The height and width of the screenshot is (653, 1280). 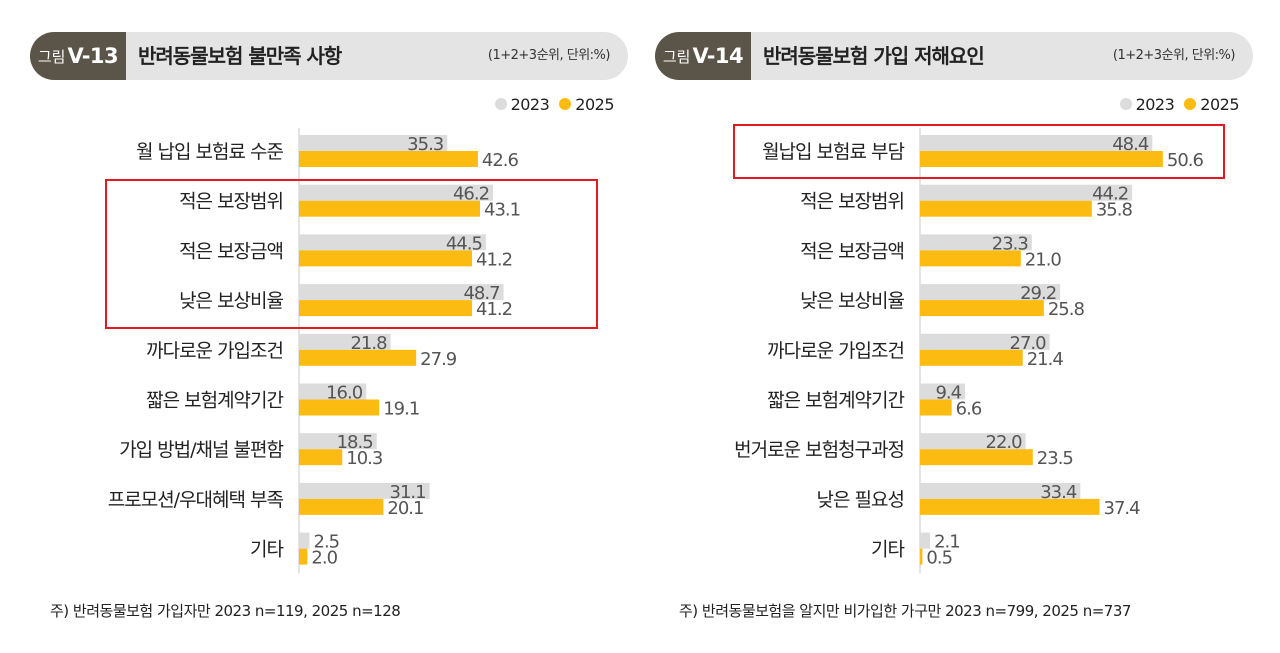 I want to click on data-label-2025: 0.5, so click(x=939, y=558).